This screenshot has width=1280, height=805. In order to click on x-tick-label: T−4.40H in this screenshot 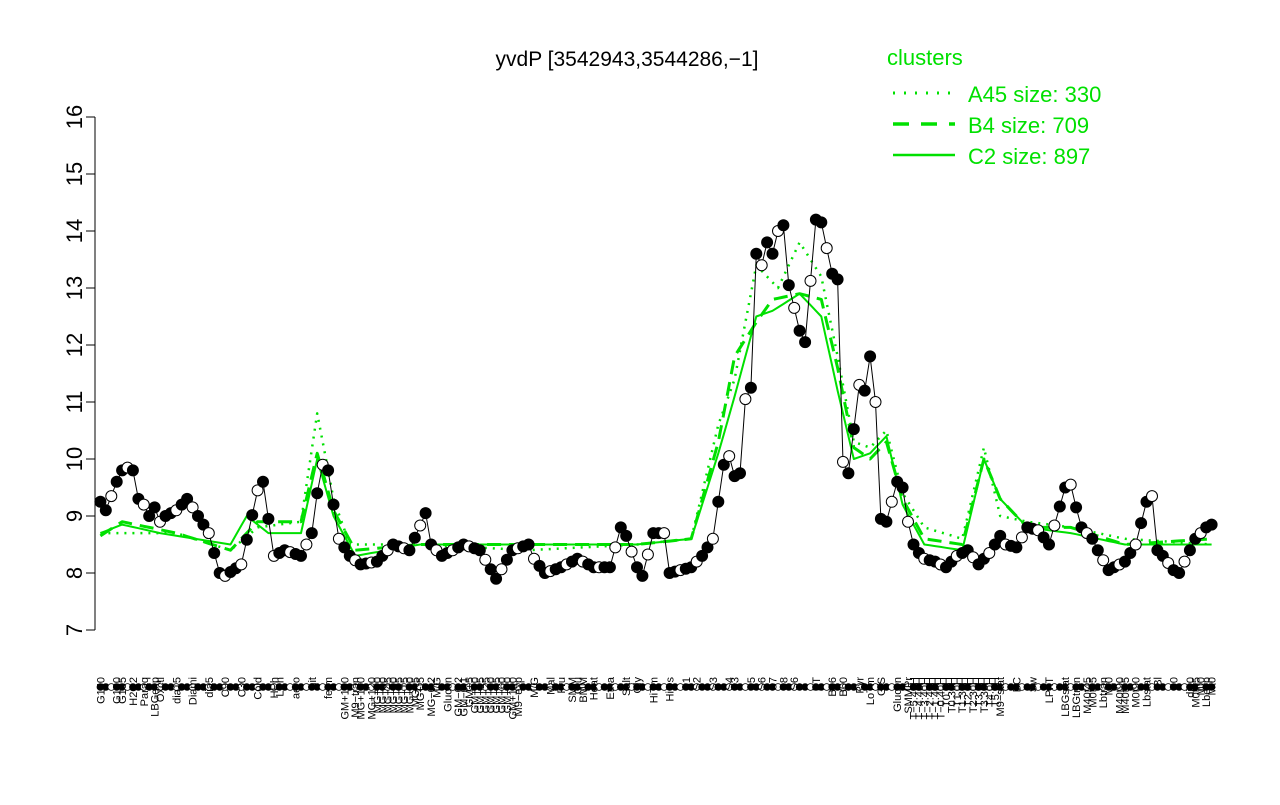, I will do `click(920, 698)`.